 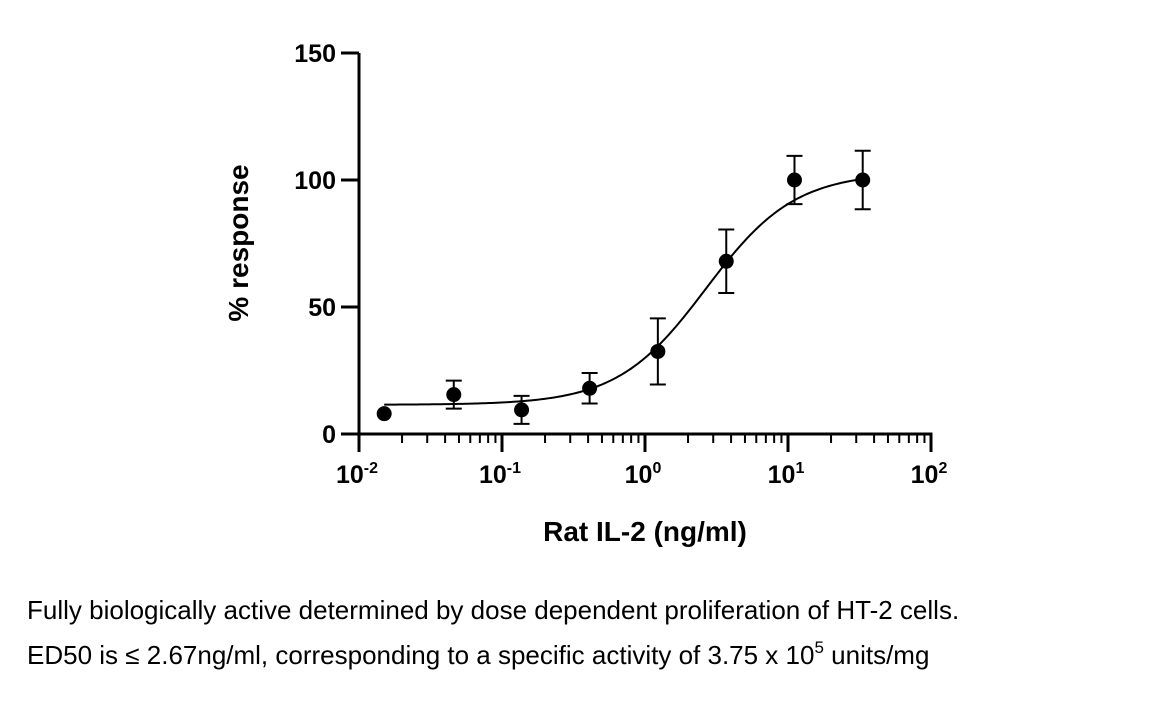 What do you see at coordinates (929, 474) in the screenshot?
I see `x-tick-label: 10²` at bounding box center [929, 474].